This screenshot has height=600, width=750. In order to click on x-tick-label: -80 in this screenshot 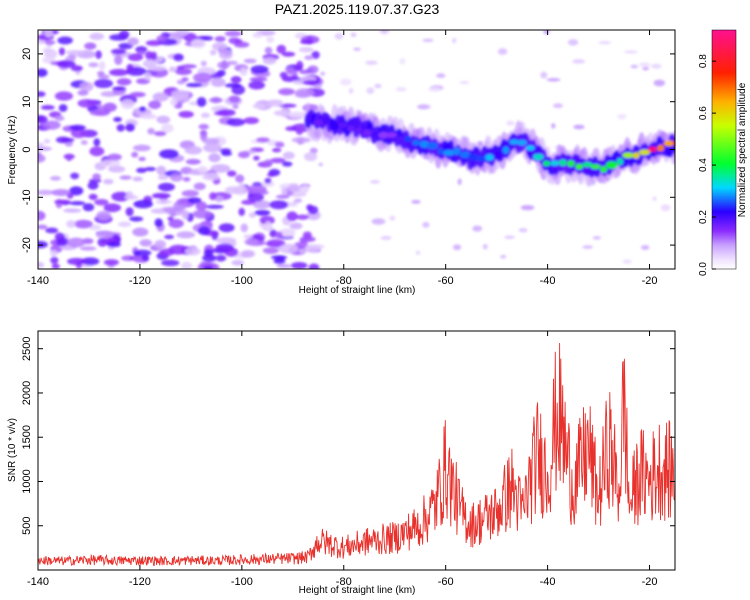, I will do `click(344, 281)`.